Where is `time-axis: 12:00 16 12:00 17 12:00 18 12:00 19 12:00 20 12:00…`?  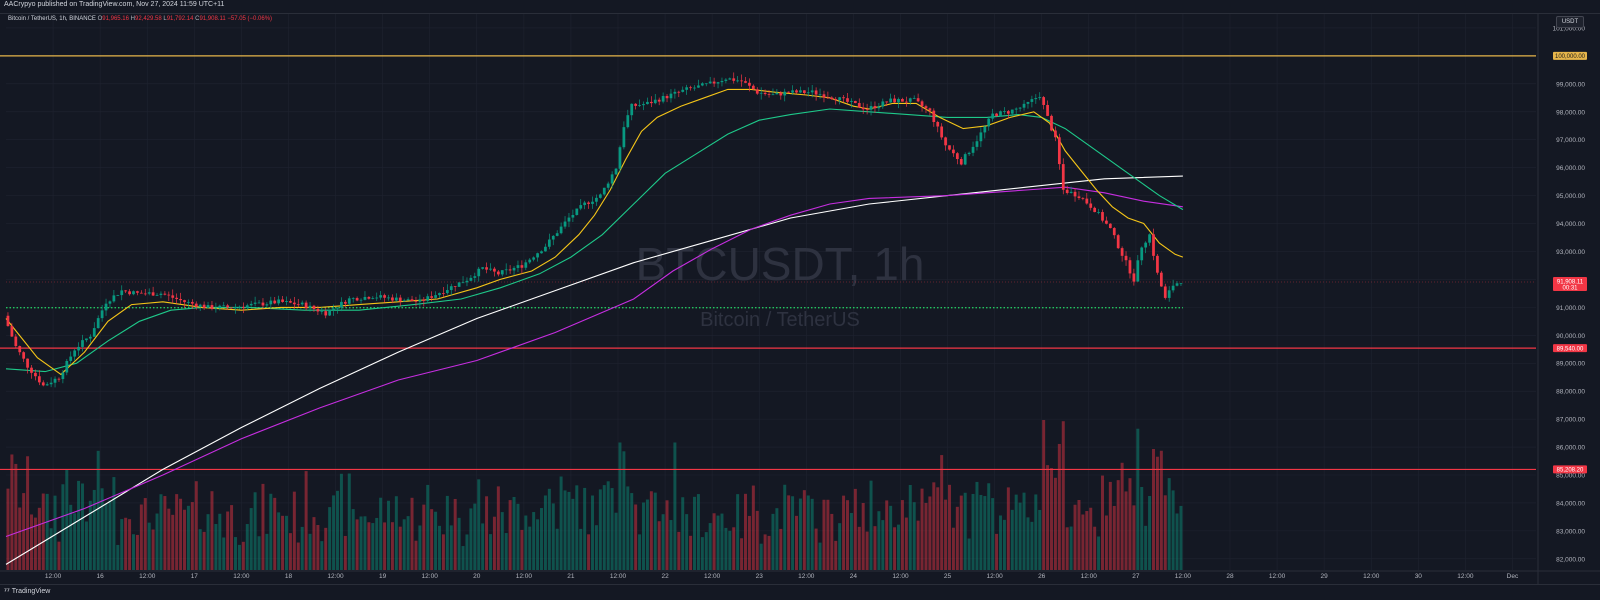 time-axis: 12:00 16 12:00 17 12:00 18 12:00 19 12:00 20 12:00… is located at coordinates (800, 575).